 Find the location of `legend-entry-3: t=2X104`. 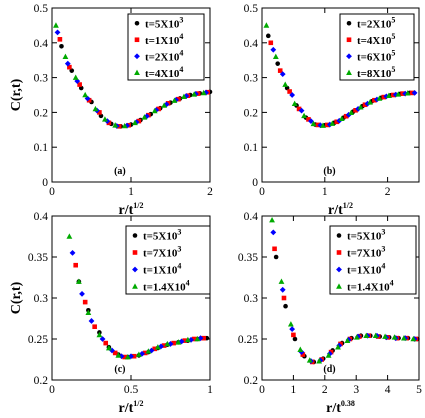

legend-entry-3: t=2X104 is located at coordinates (164, 55).